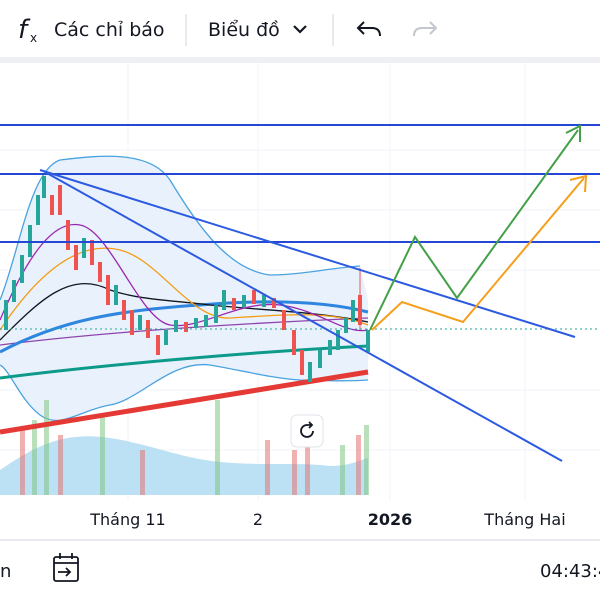 The width and height of the screenshot is (600, 604). What do you see at coordinates (109, 30) in the screenshot?
I see `indicators-button: Các chỉ báo` at bounding box center [109, 30].